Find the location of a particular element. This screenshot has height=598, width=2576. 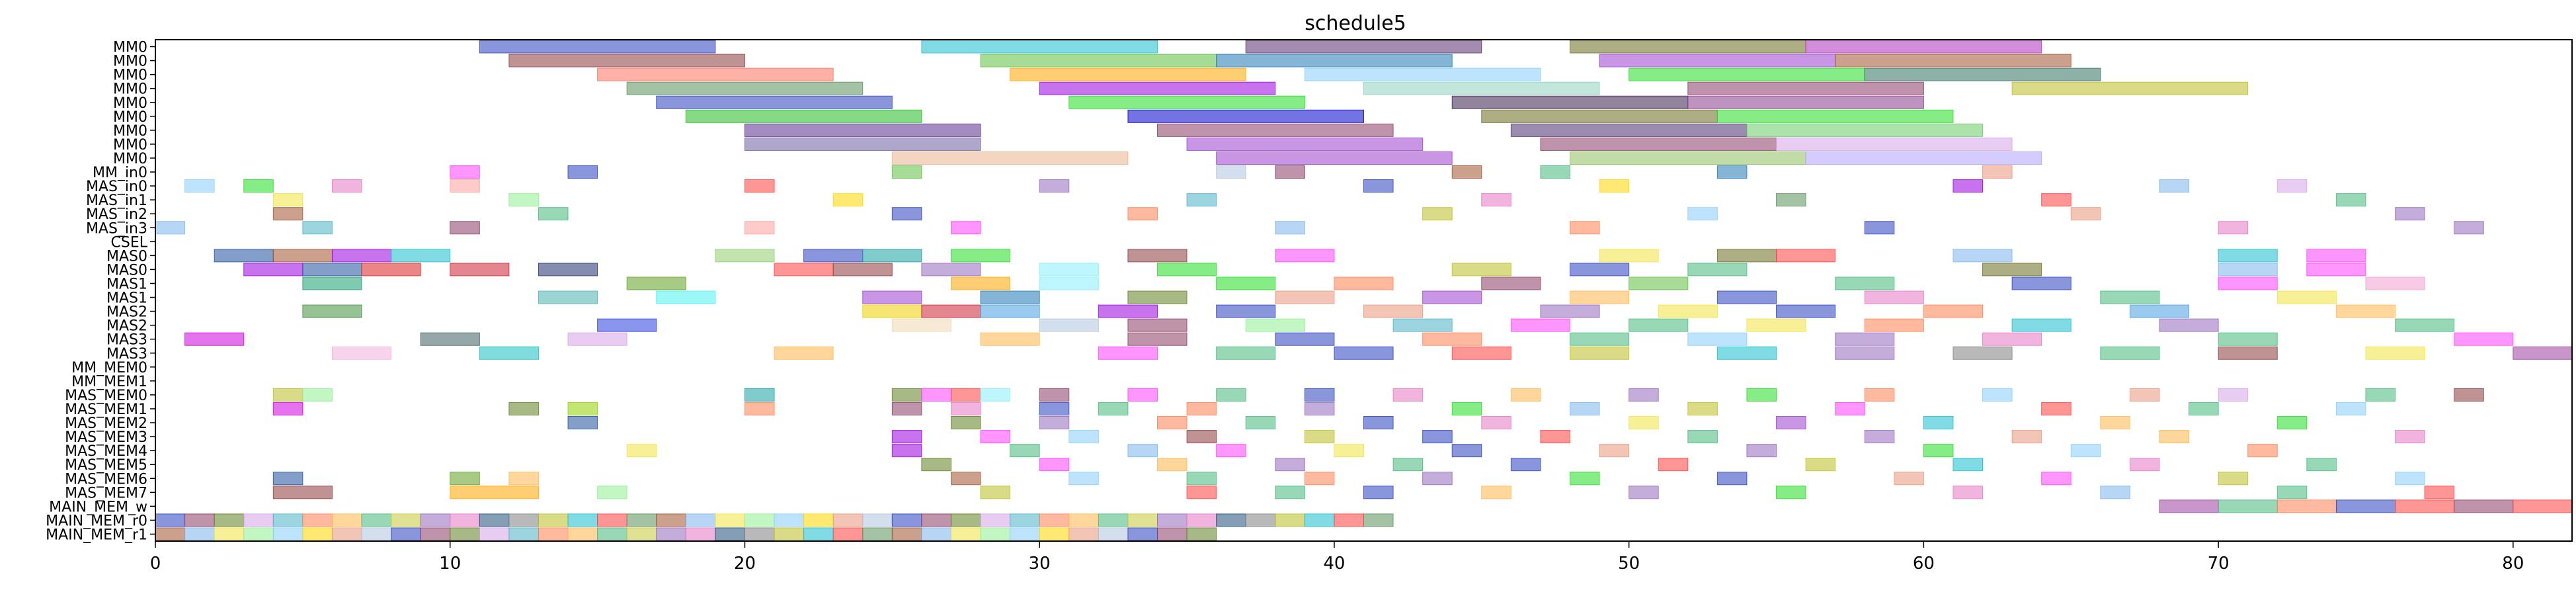

y-tick-label: MAS_MEM2 is located at coordinates (106, 423).